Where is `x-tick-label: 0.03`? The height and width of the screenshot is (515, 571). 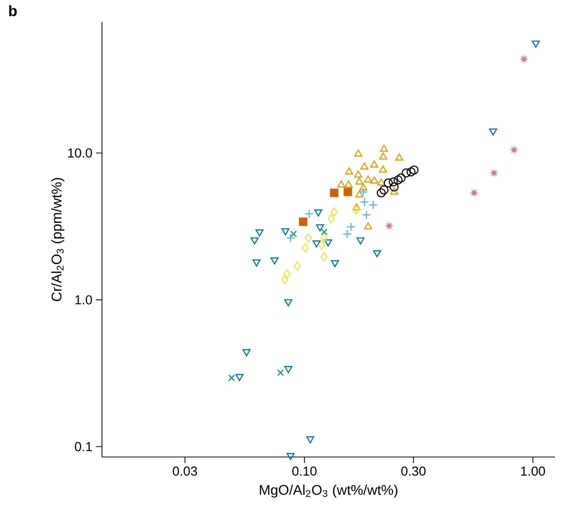
x-tick-label: 0.03 is located at coordinates (185, 471).